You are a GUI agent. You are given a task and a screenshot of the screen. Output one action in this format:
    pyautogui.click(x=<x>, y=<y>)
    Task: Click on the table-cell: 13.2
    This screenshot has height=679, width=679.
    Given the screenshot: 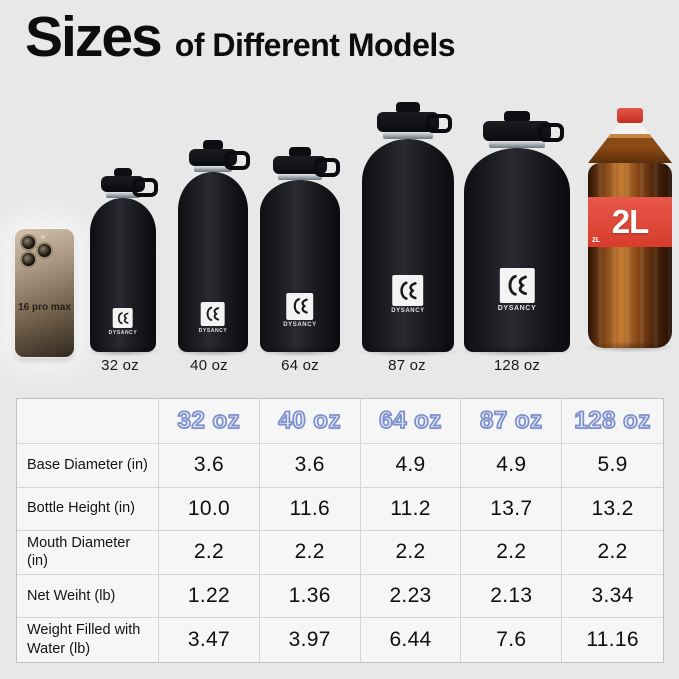 What is the action you would take?
    pyautogui.click(x=612, y=510)
    